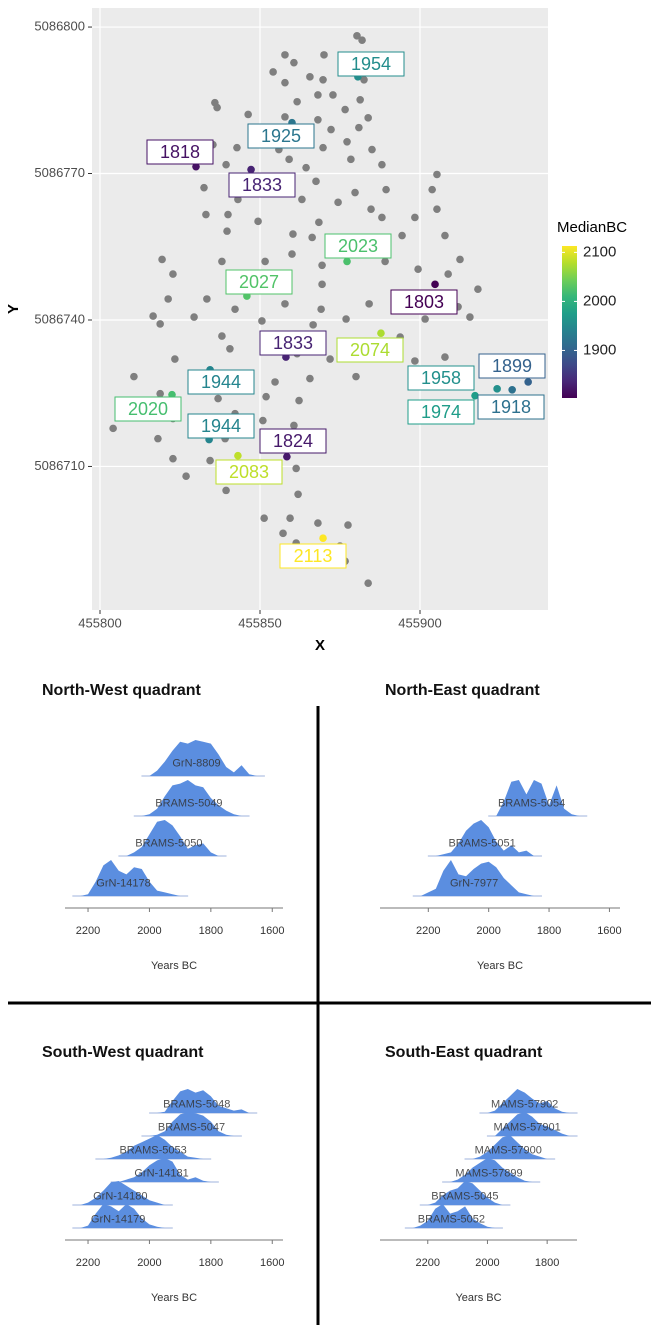 Image resolution: width=651 pixels, height=1325 pixels. I want to click on sample-label: GrN-7977, so click(474, 883).